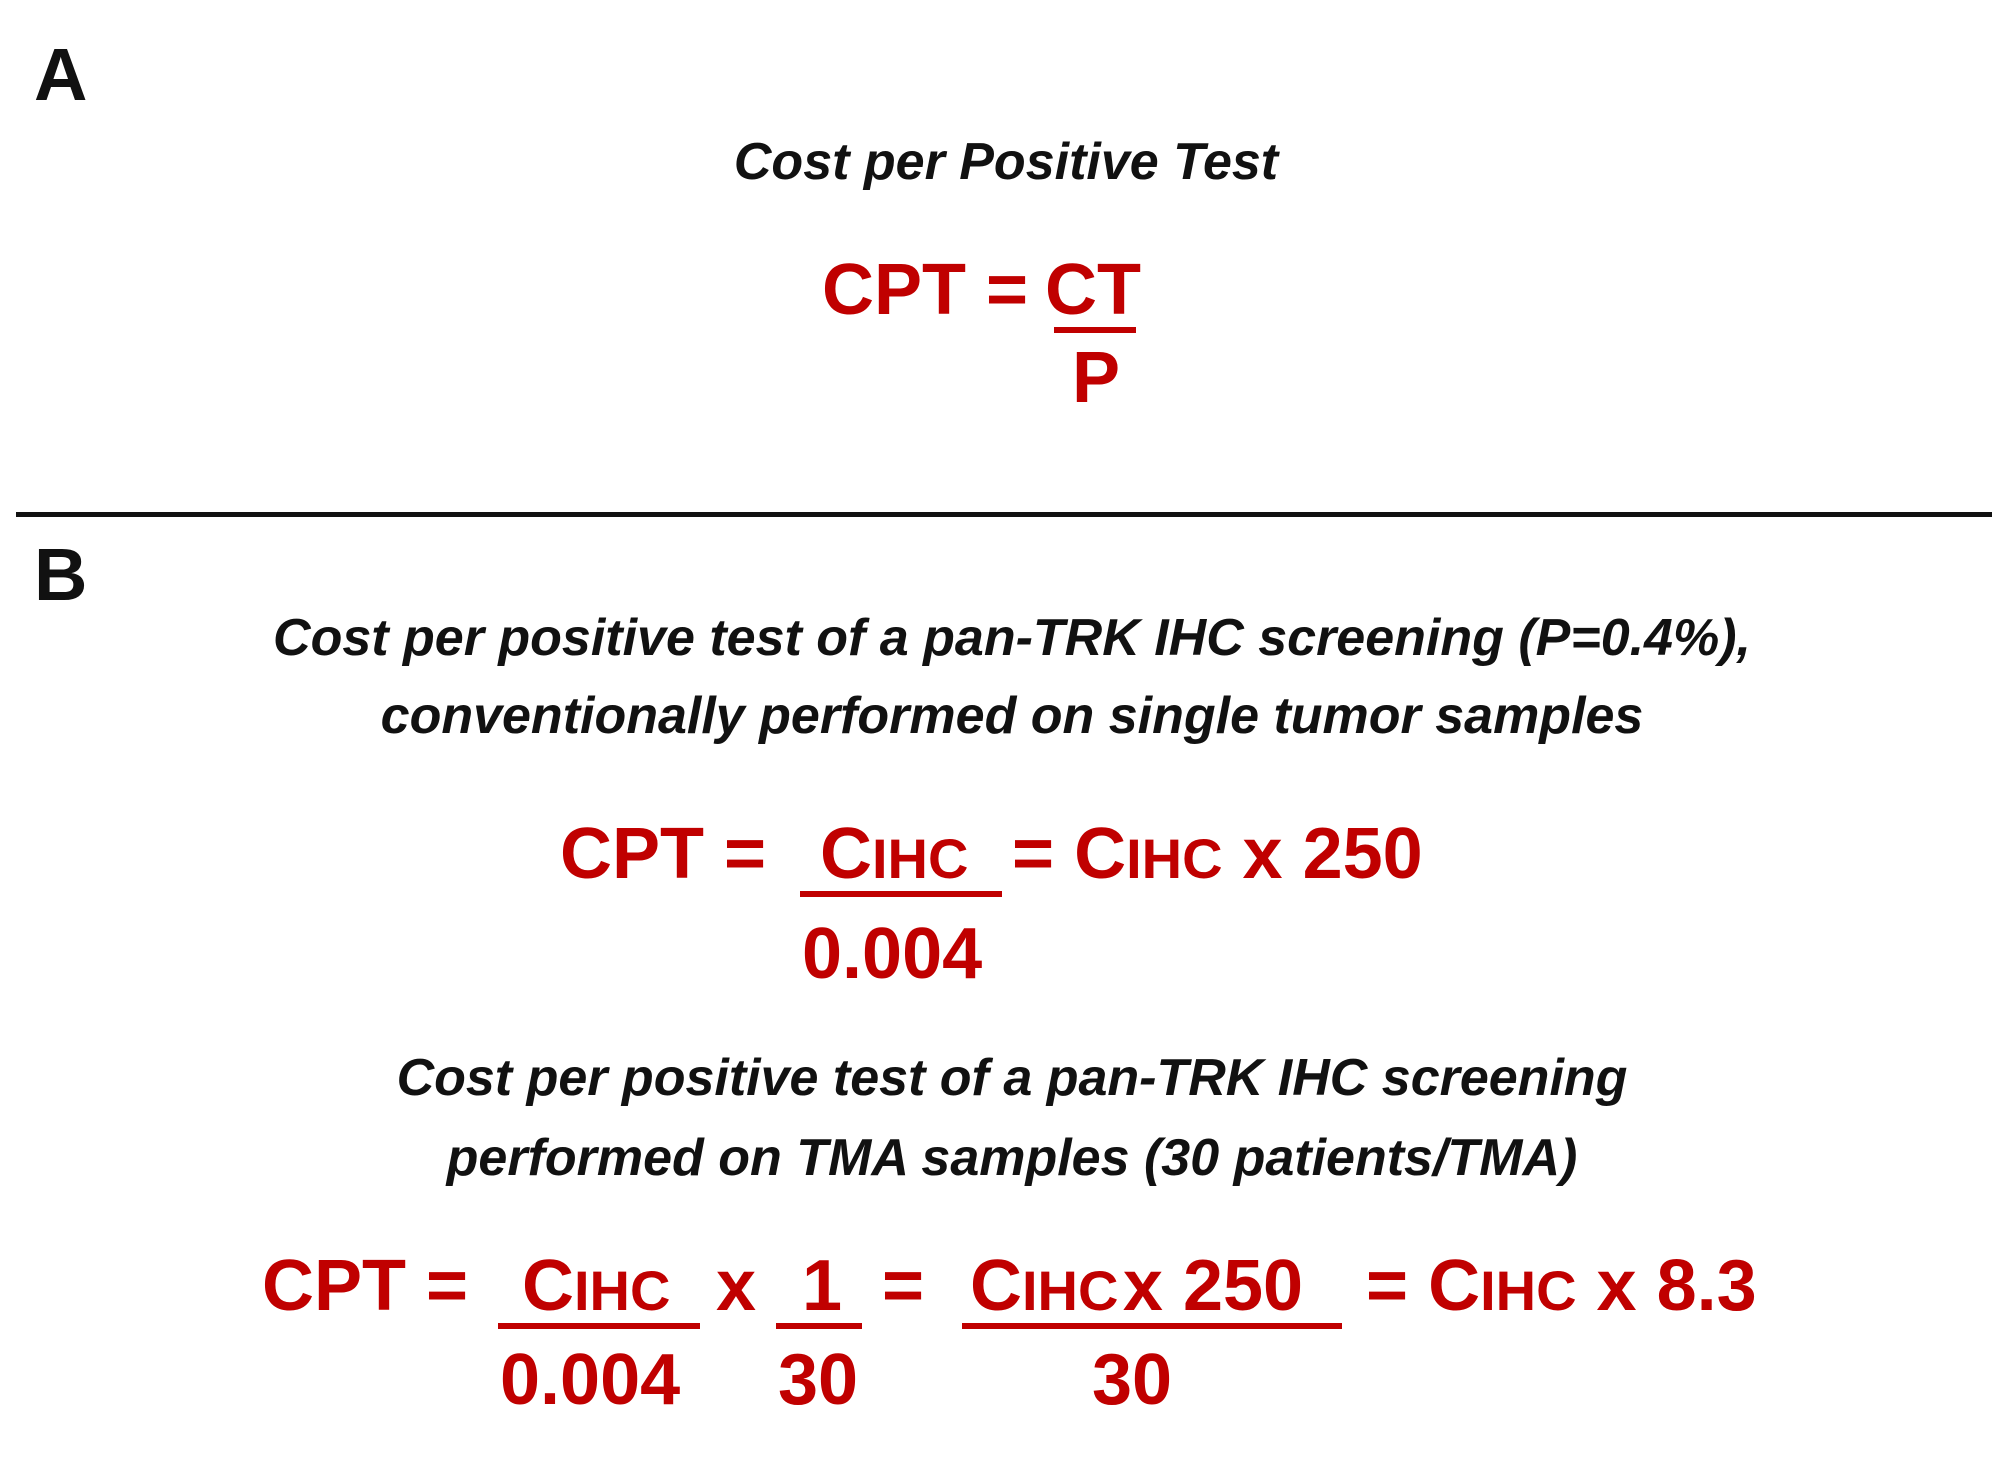 The width and height of the screenshot is (2000, 1459). I want to click on eq2-rhs: = CIHC x 8.3, so click(1561, 1286).